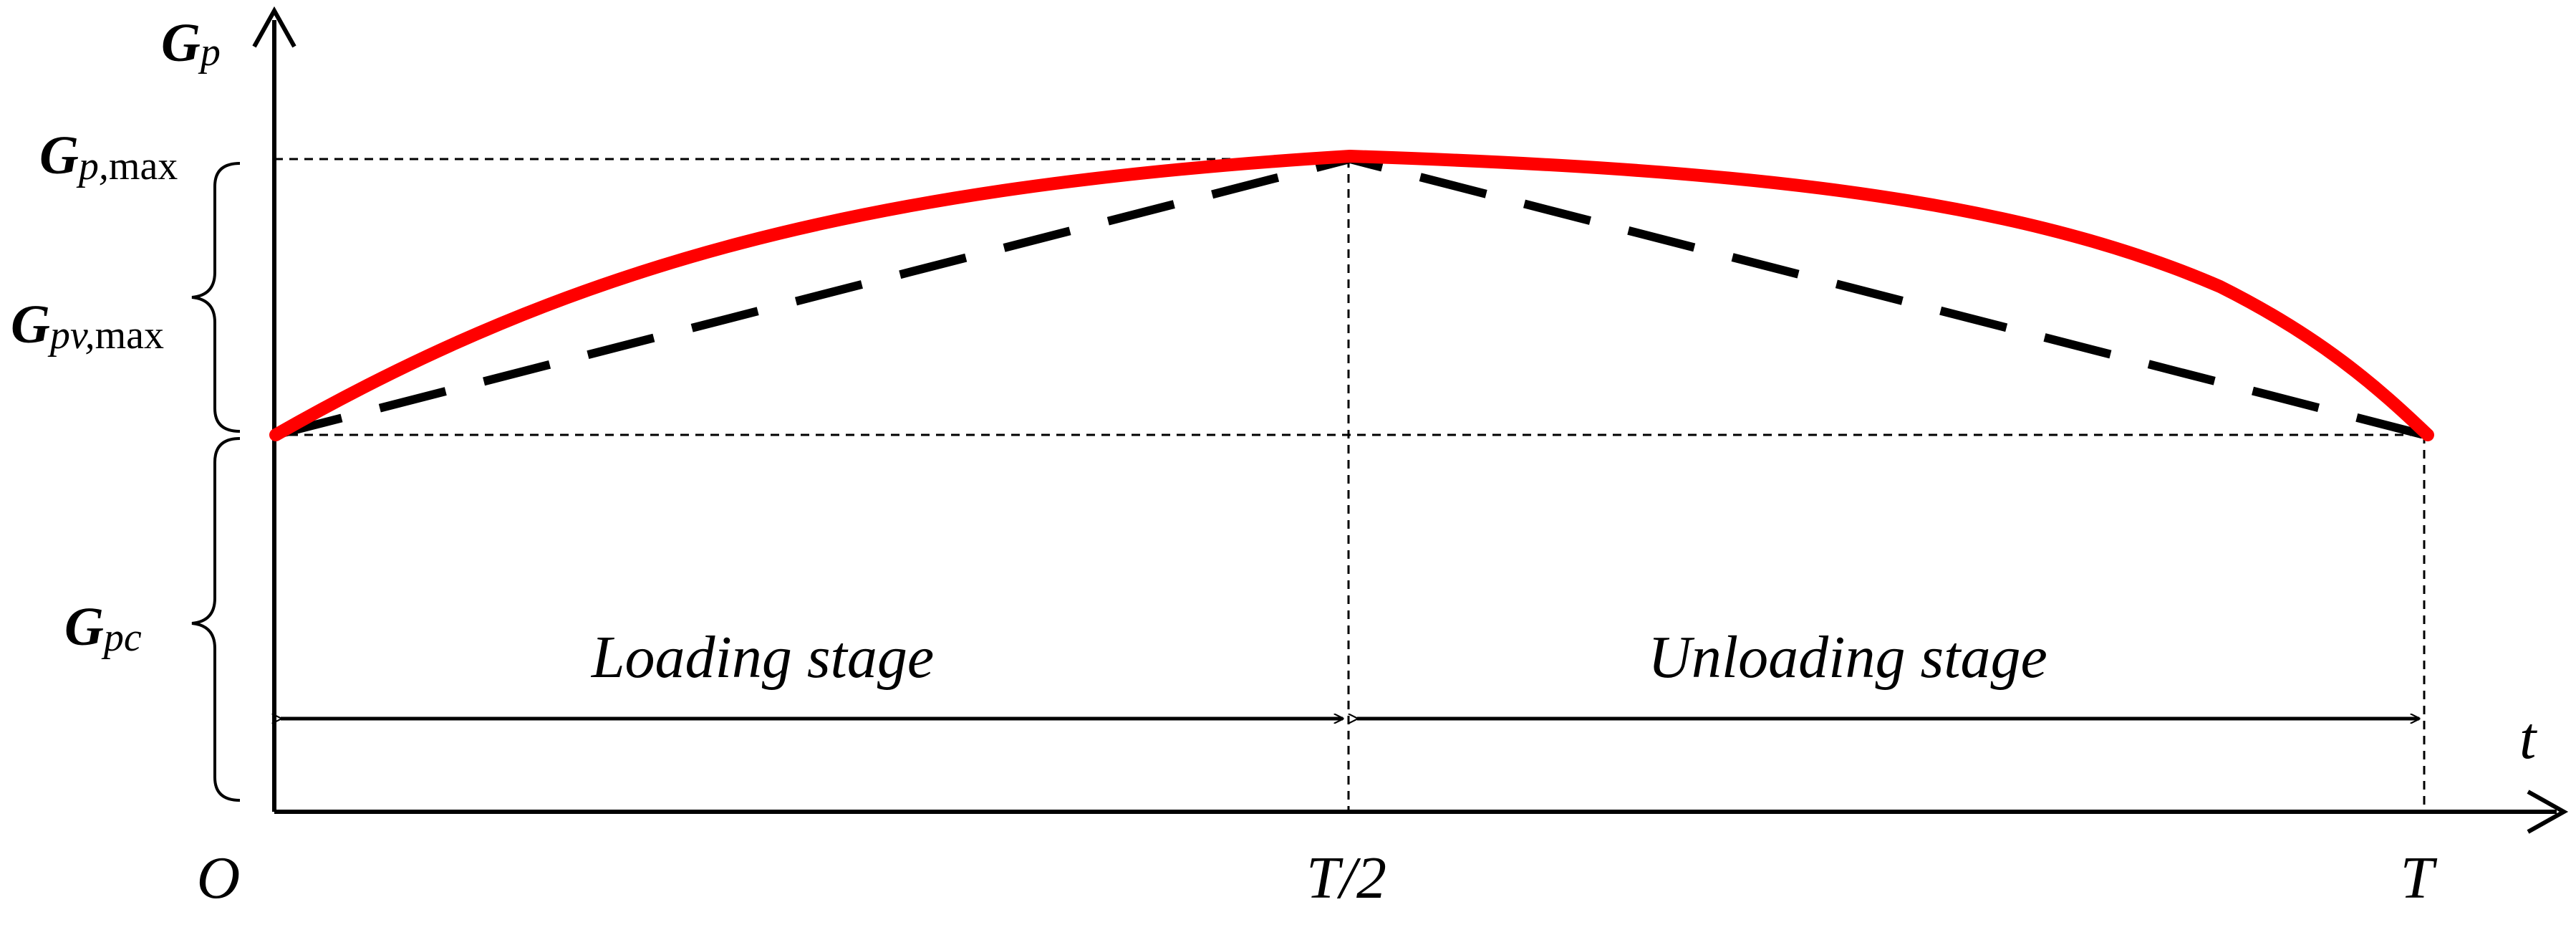 This screenshot has width=2576, height=935. What do you see at coordinates (2528, 739) in the screenshot?
I see `x-axis-label: t` at bounding box center [2528, 739].